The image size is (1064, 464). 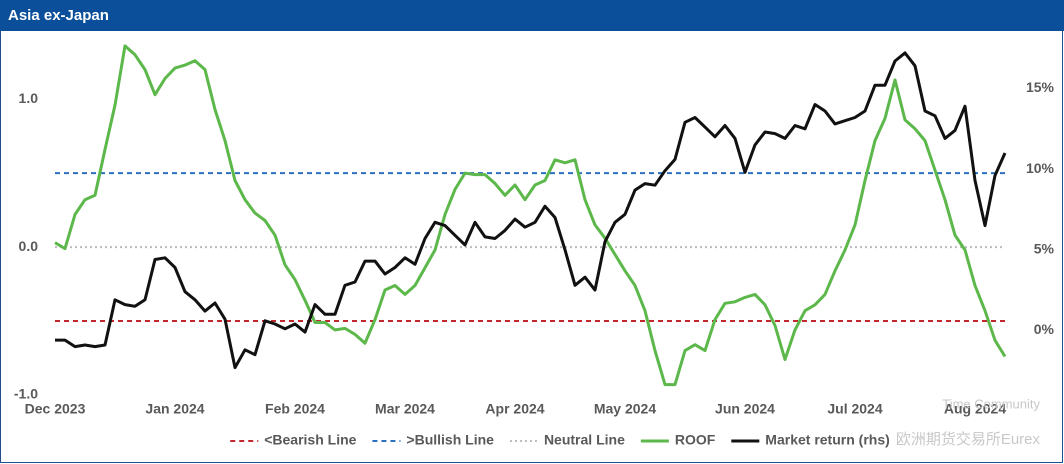 I want to click on x-tick-label: Aug 2024, so click(x=975, y=409).